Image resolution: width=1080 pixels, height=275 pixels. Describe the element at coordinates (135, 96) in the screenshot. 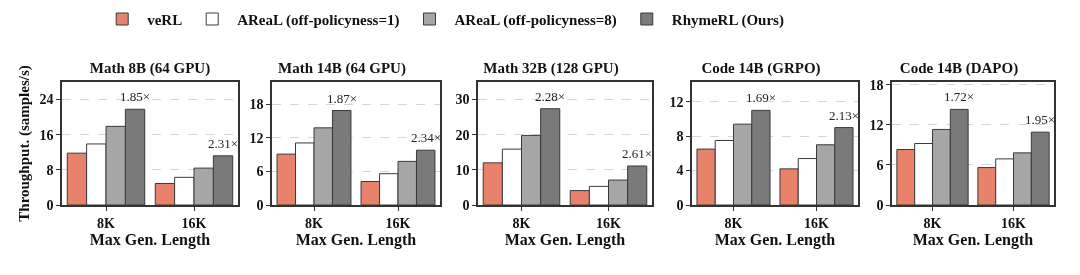

I see `annotation: 1.85×` at that location.